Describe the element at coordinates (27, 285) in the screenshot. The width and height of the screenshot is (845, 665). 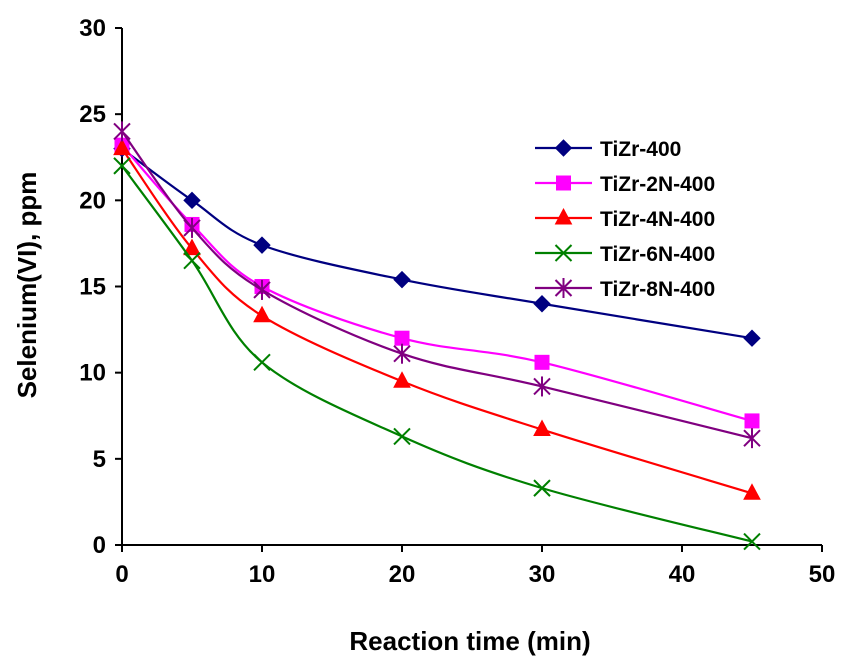
I see `y-axis-title: Selenium(VI), ppm` at that location.